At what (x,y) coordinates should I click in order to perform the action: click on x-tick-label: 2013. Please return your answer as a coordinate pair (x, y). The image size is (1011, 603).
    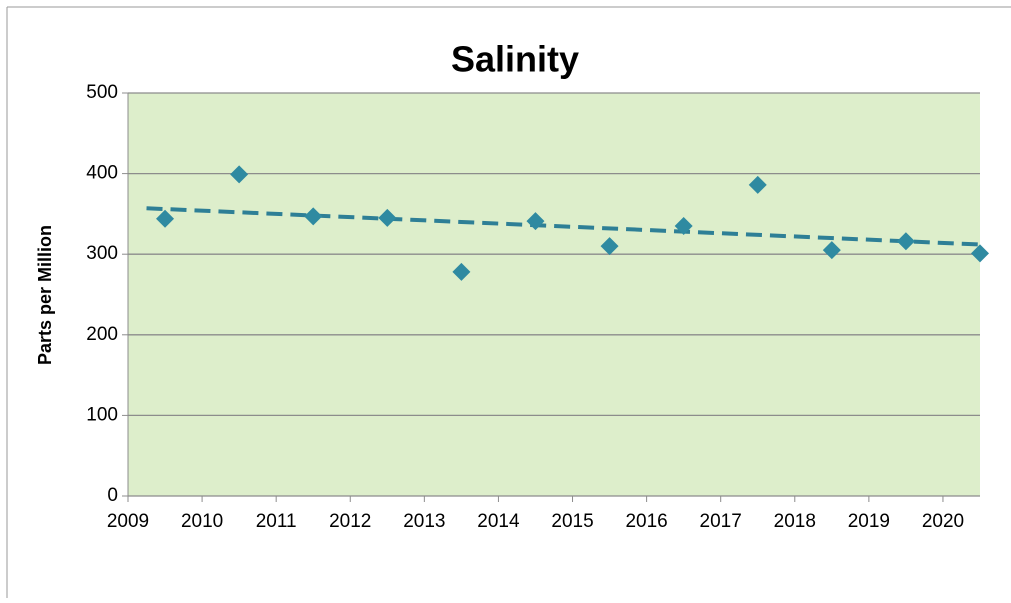
    Looking at the image, I should click on (424, 521).